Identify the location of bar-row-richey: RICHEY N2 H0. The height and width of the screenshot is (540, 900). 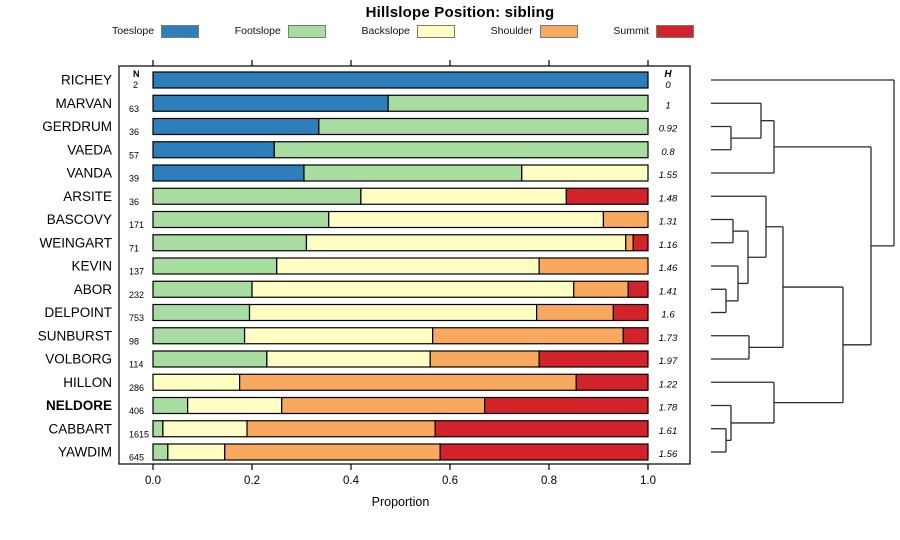
(366, 80).